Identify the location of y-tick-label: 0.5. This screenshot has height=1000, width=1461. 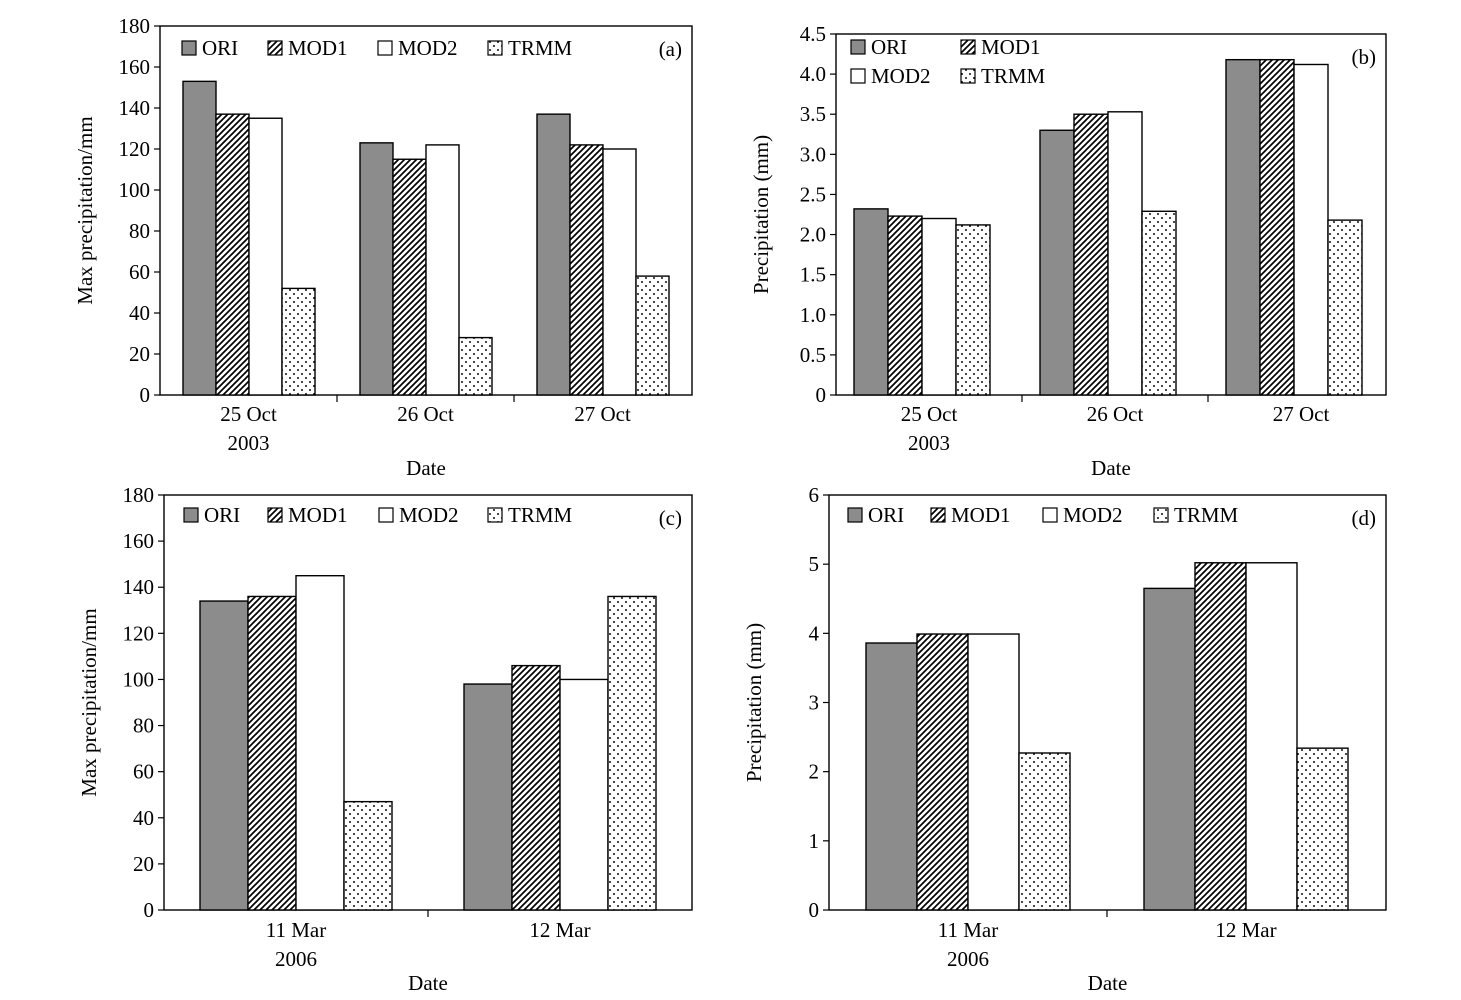
(813, 355).